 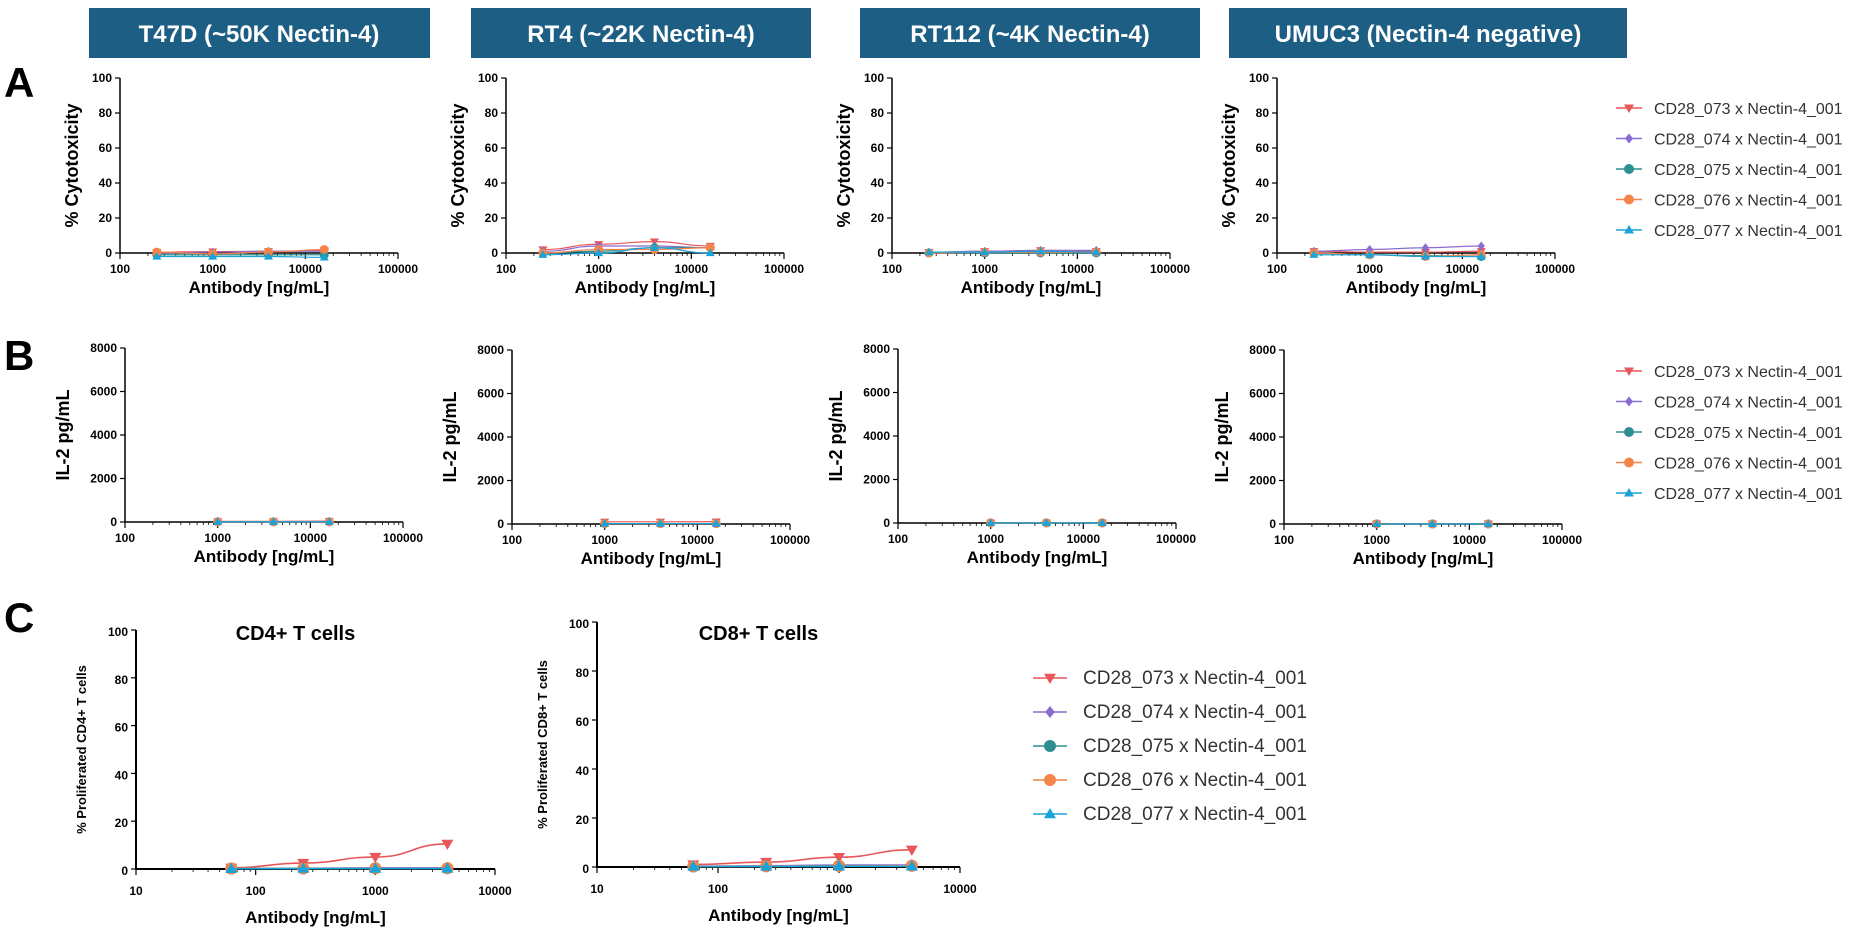 I want to click on x-tick-label: 10, so click(x=597, y=889).